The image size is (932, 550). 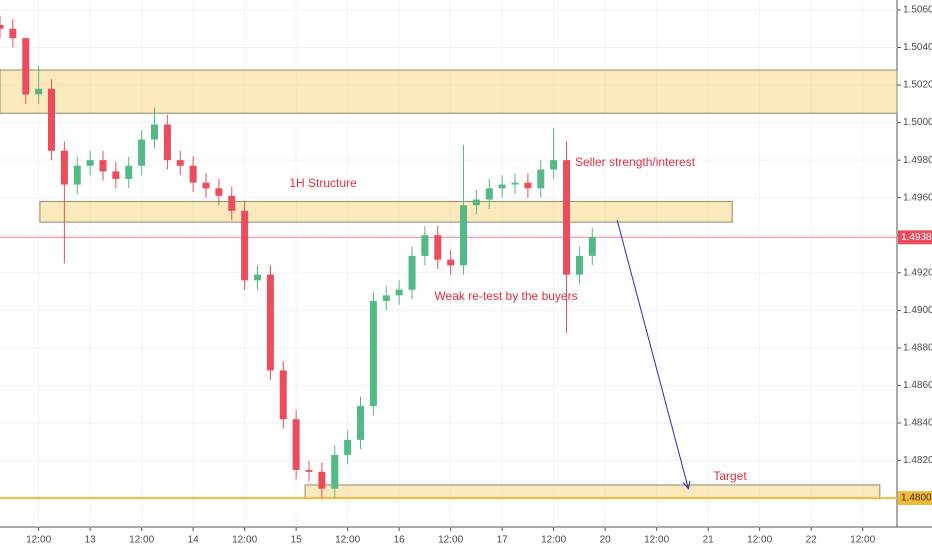 I want to click on x-tick-label: 14, so click(x=194, y=540).